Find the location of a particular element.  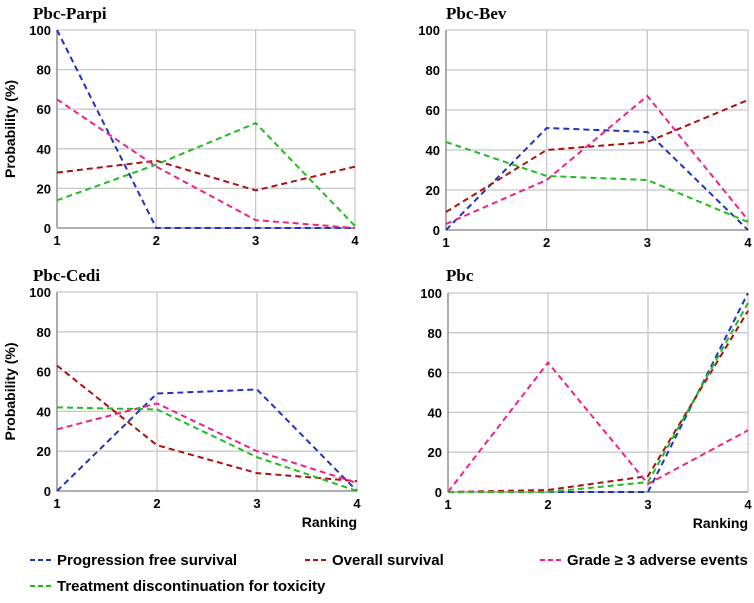

panel-title-4: Pbc is located at coordinates (460, 275).